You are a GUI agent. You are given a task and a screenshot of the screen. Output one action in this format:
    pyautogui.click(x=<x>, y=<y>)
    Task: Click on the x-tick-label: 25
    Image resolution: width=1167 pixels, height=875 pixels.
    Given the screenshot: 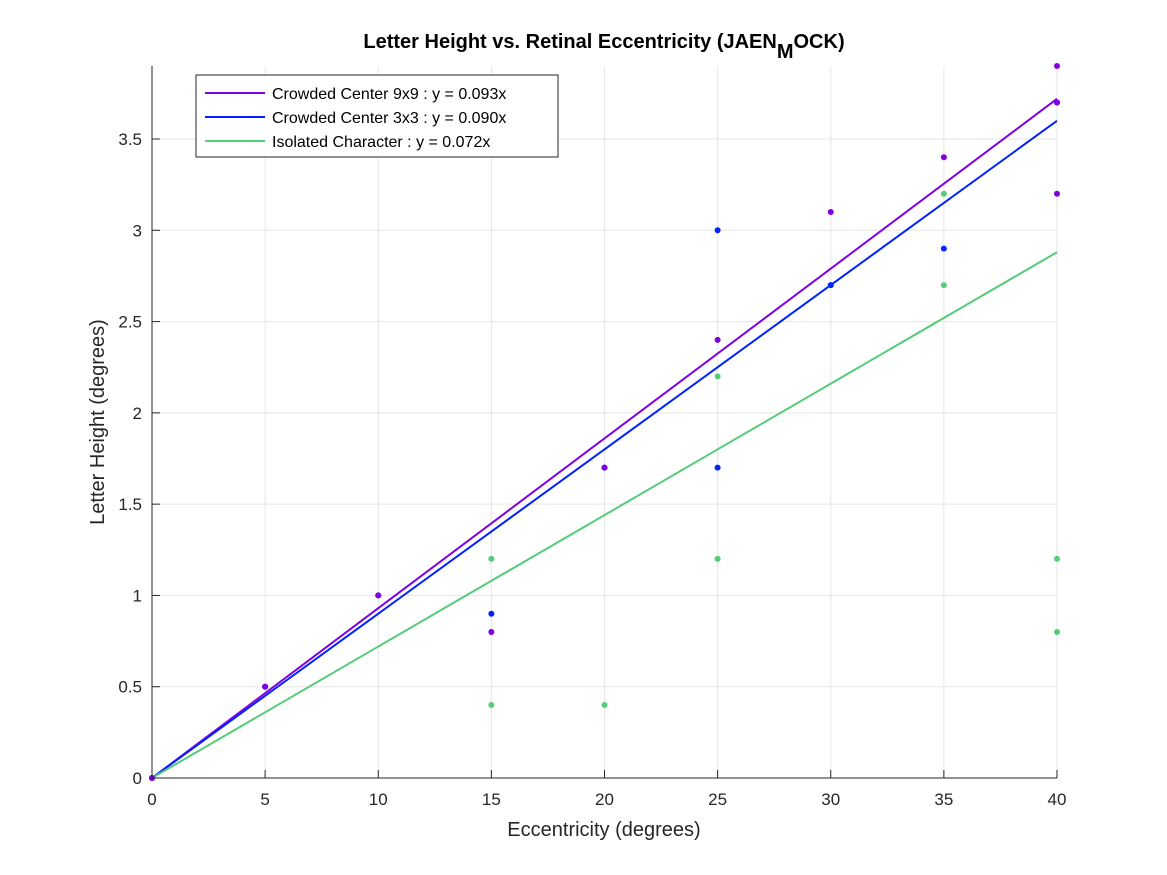 What is the action you would take?
    pyautogui.click(x=717, y=799)
    